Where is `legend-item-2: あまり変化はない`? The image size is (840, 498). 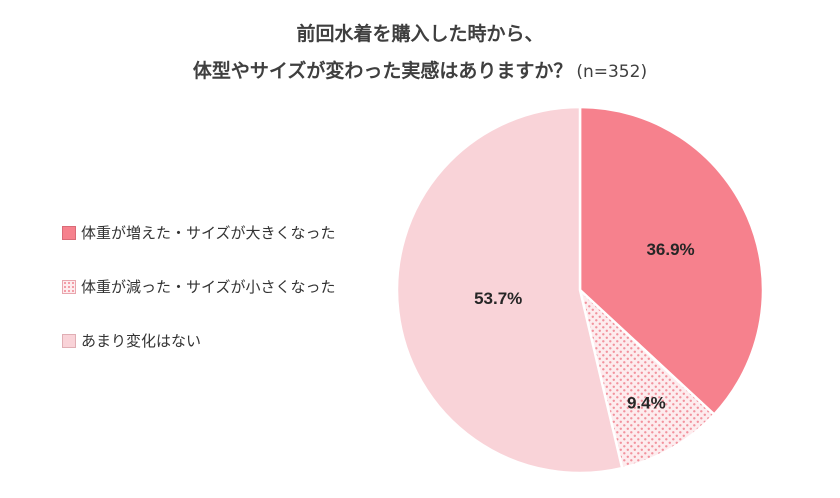 legend-item-2: あまり変化はない is located at coordinates (199, 340).